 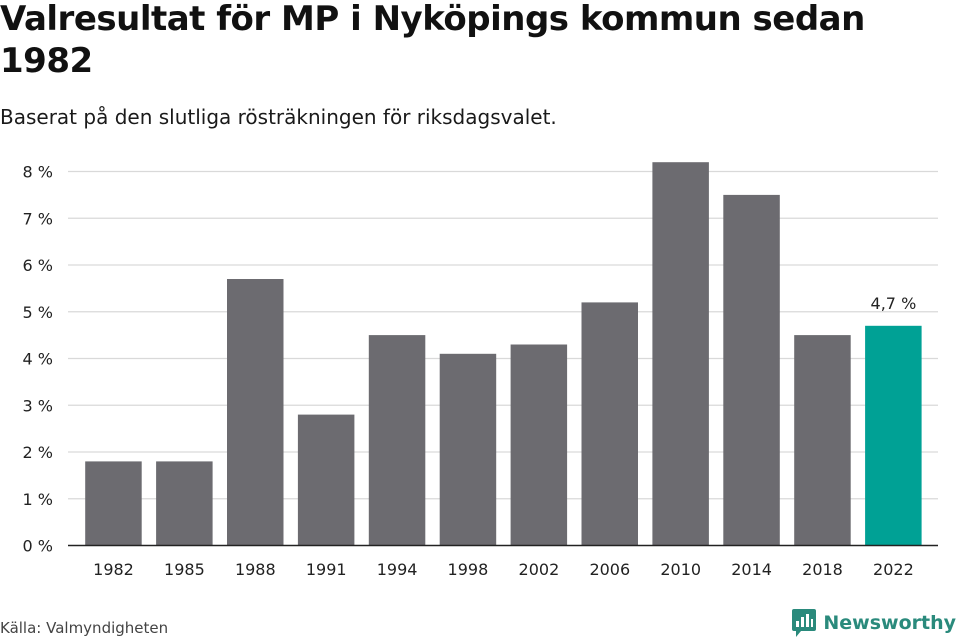 I want to click on x-tick-label: 1991, so click(x=326, y=569).